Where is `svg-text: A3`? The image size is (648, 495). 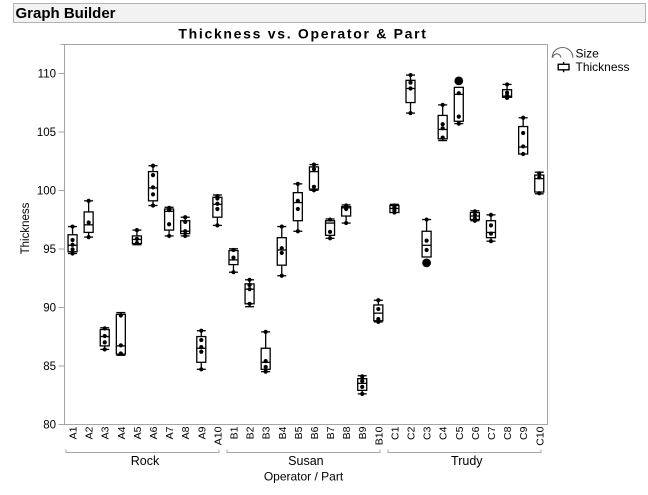
svg-text: A3 is located at coordinates (106, 432).